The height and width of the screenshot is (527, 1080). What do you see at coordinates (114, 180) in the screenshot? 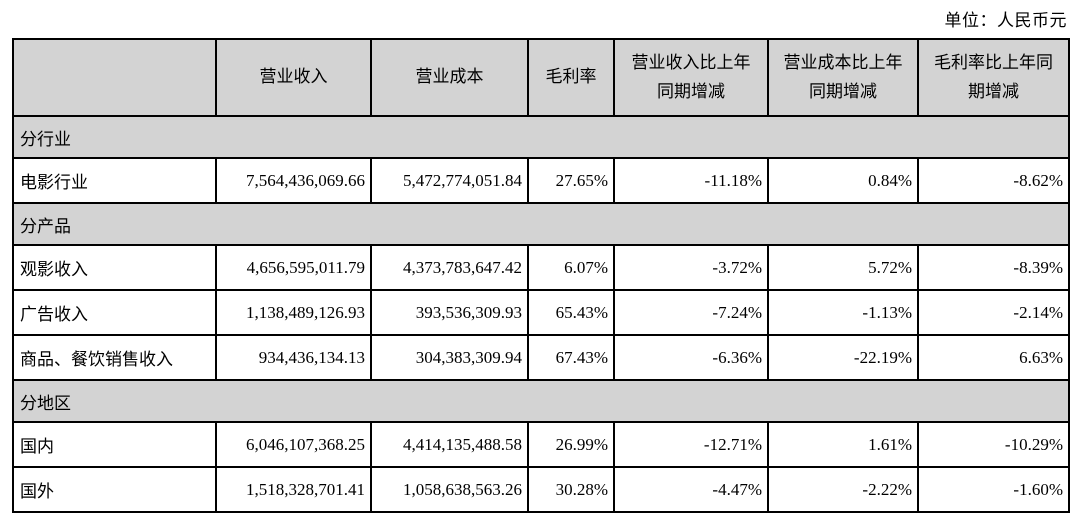
I see `row-label: 电影行业` at bounding box center [114, 180].